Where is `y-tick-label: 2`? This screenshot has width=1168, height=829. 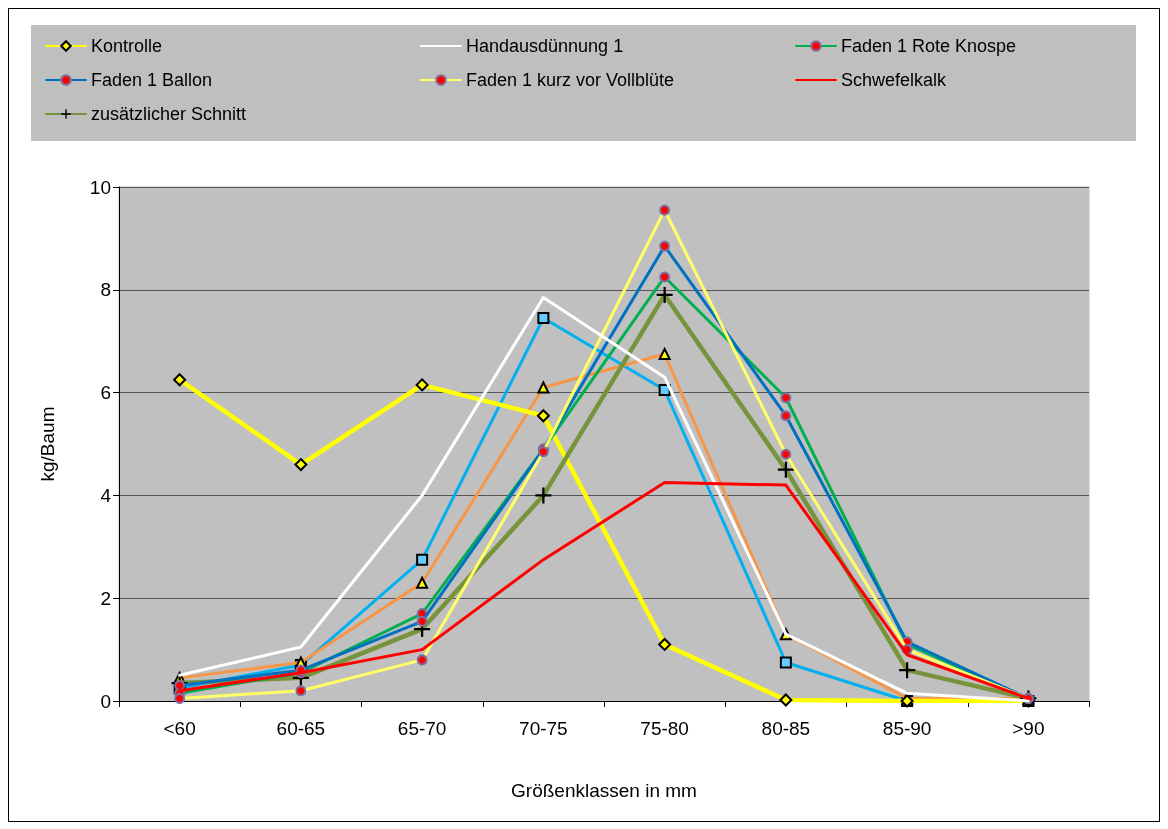
y-tick-label: 2 is located at coordinates (105, 598).